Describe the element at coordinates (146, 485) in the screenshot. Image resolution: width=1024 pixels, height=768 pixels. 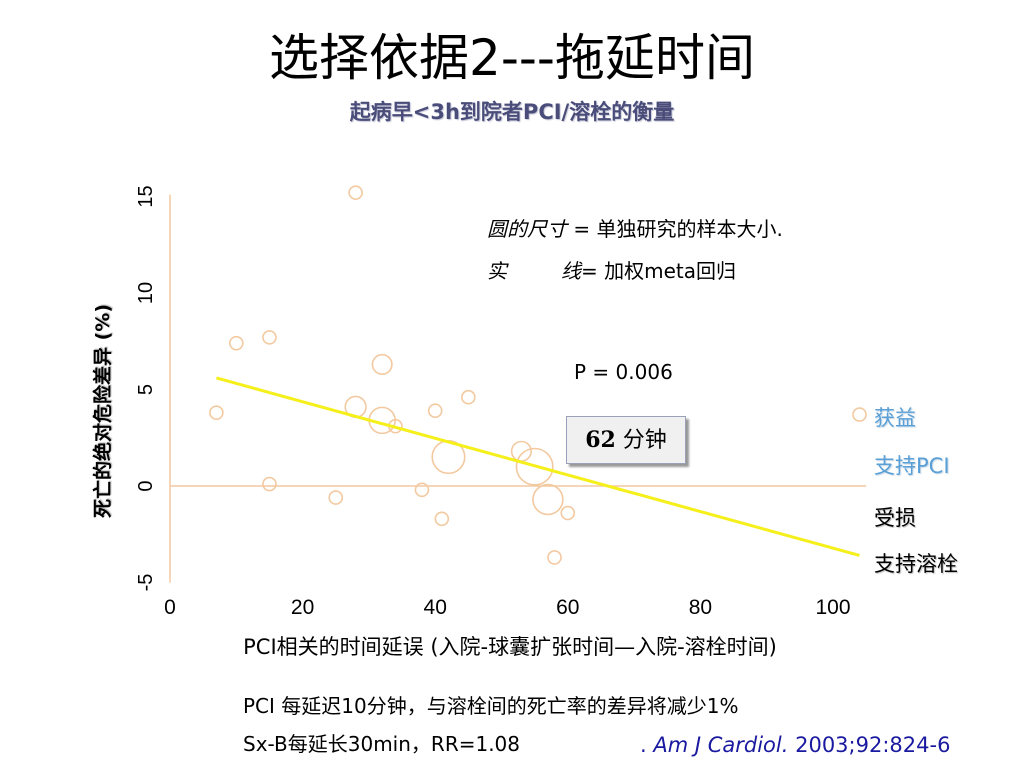
I see `y-tick-0: 0` at that location.